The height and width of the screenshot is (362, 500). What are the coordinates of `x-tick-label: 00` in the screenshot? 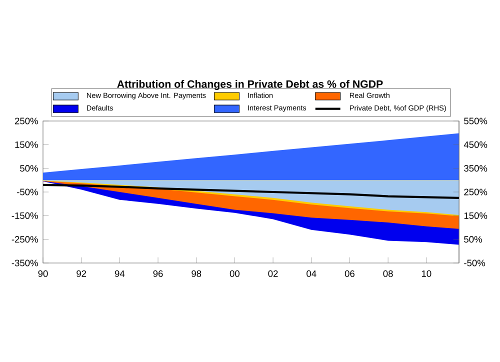 It's located at (235, 273).